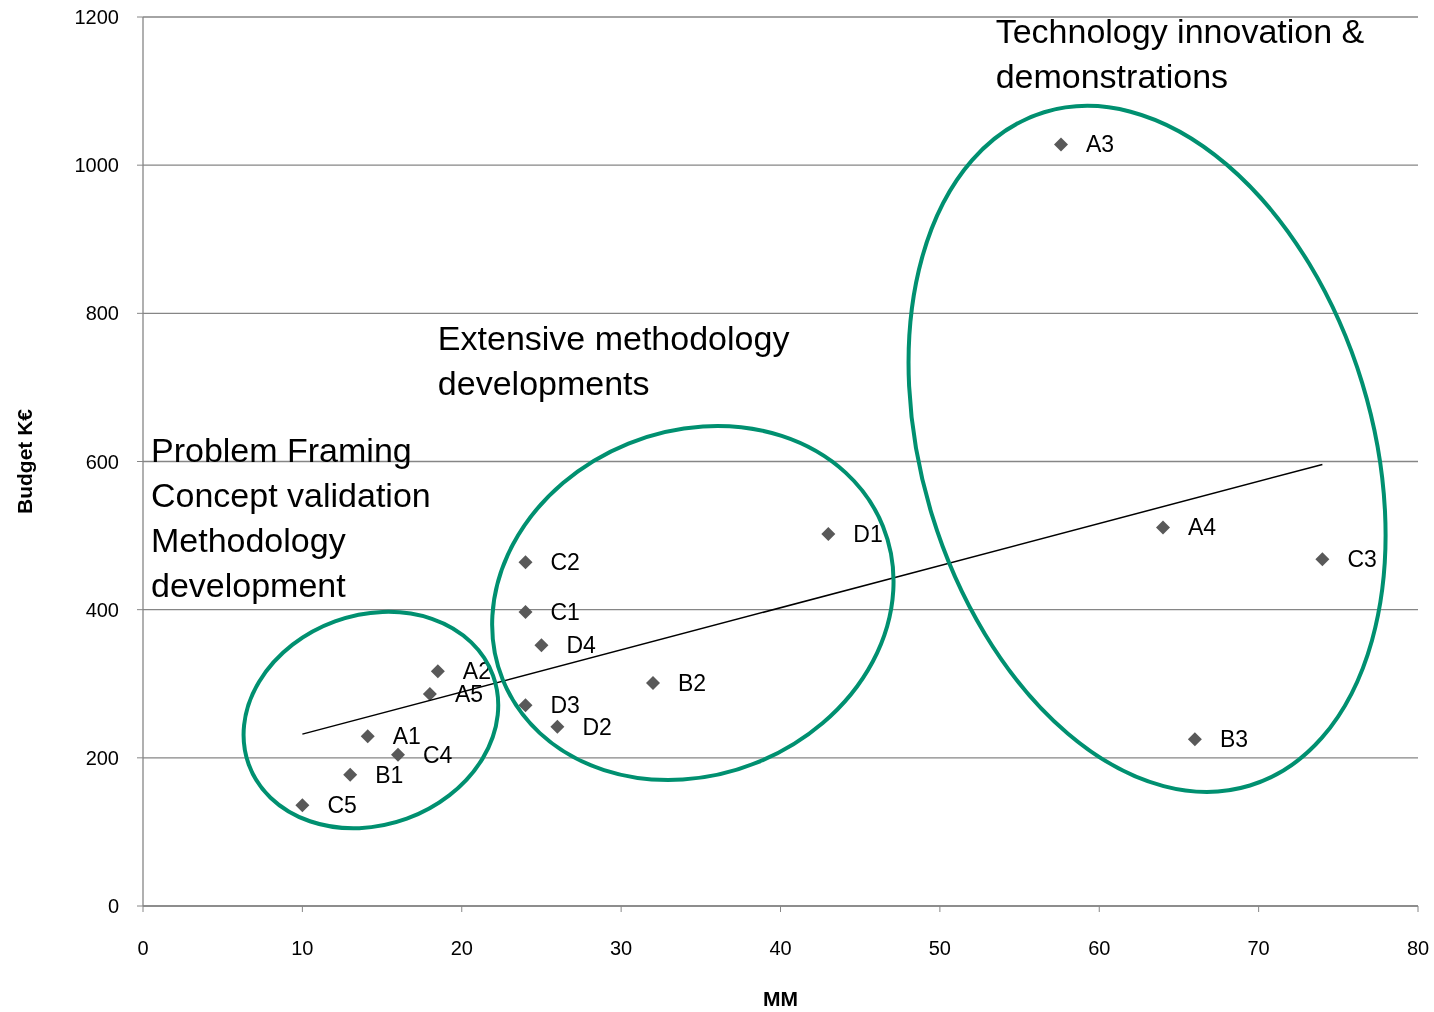 The width and height of the screenshot is (1434, 1012). I want to click on x-tick-label: 80, so click(1418, 948).